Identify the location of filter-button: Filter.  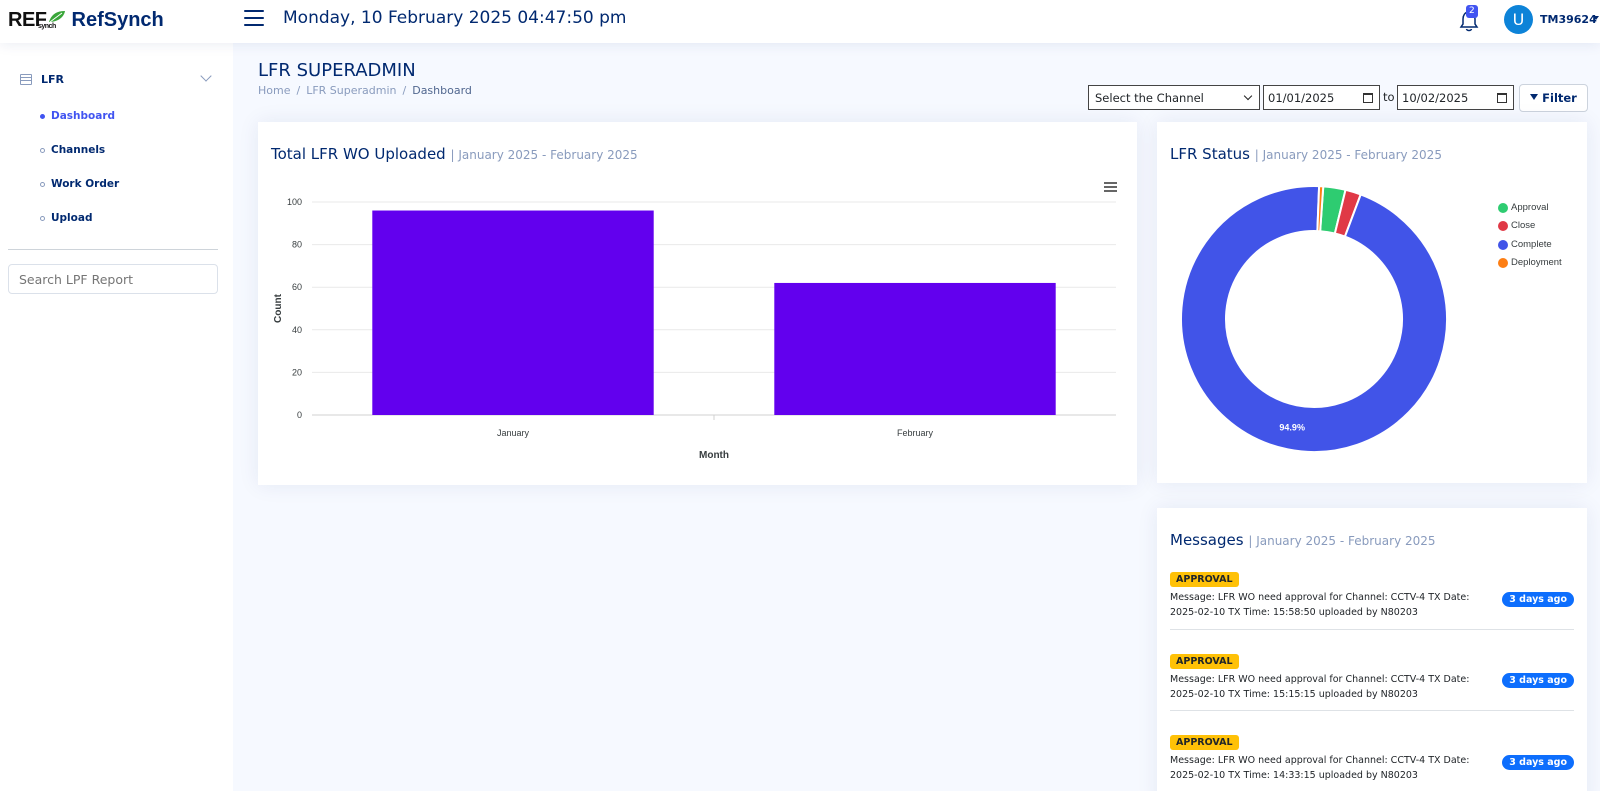
(1553, 98).